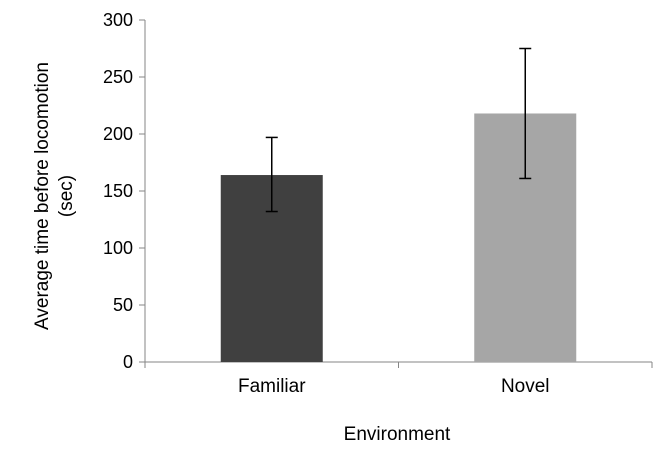  I want to click on y-tick-label: 300, so click(118, 20).